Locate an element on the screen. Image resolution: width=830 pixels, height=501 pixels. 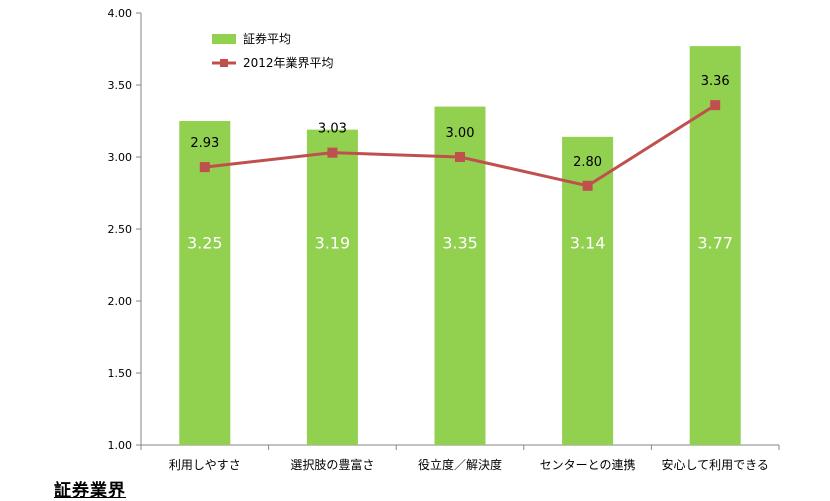
legend-swatch-bar is located at coordinates (224, 39).